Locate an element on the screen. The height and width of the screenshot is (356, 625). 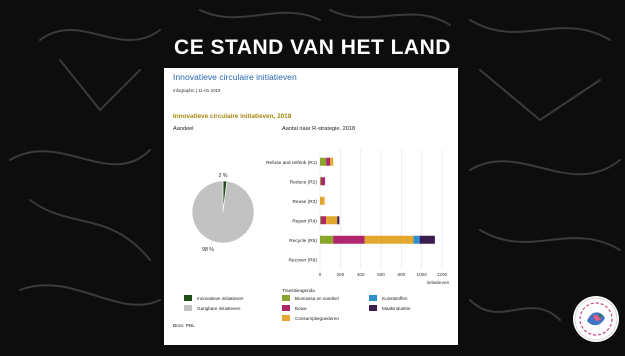
x-tick-label-1: 200 is located at coordinates (340, 274).